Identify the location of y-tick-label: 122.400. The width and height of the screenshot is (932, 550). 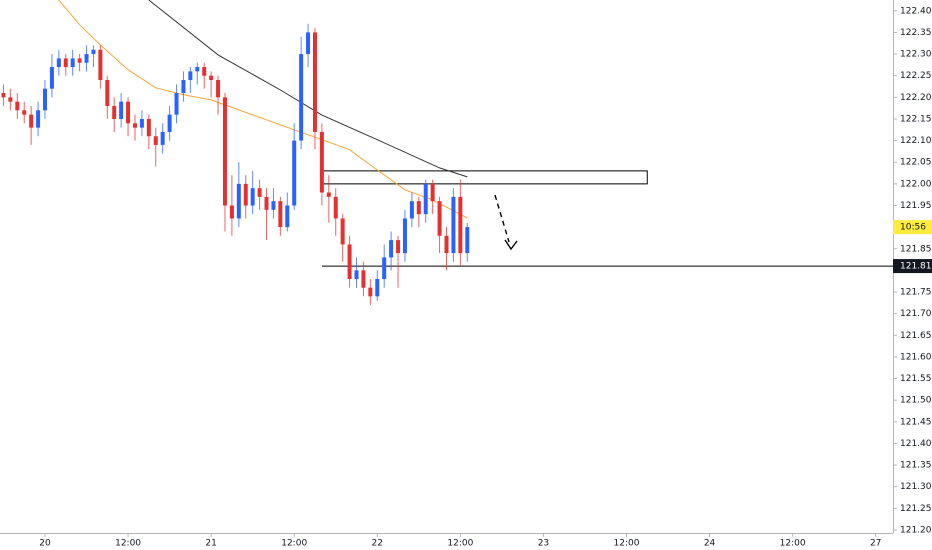
(916, 11).